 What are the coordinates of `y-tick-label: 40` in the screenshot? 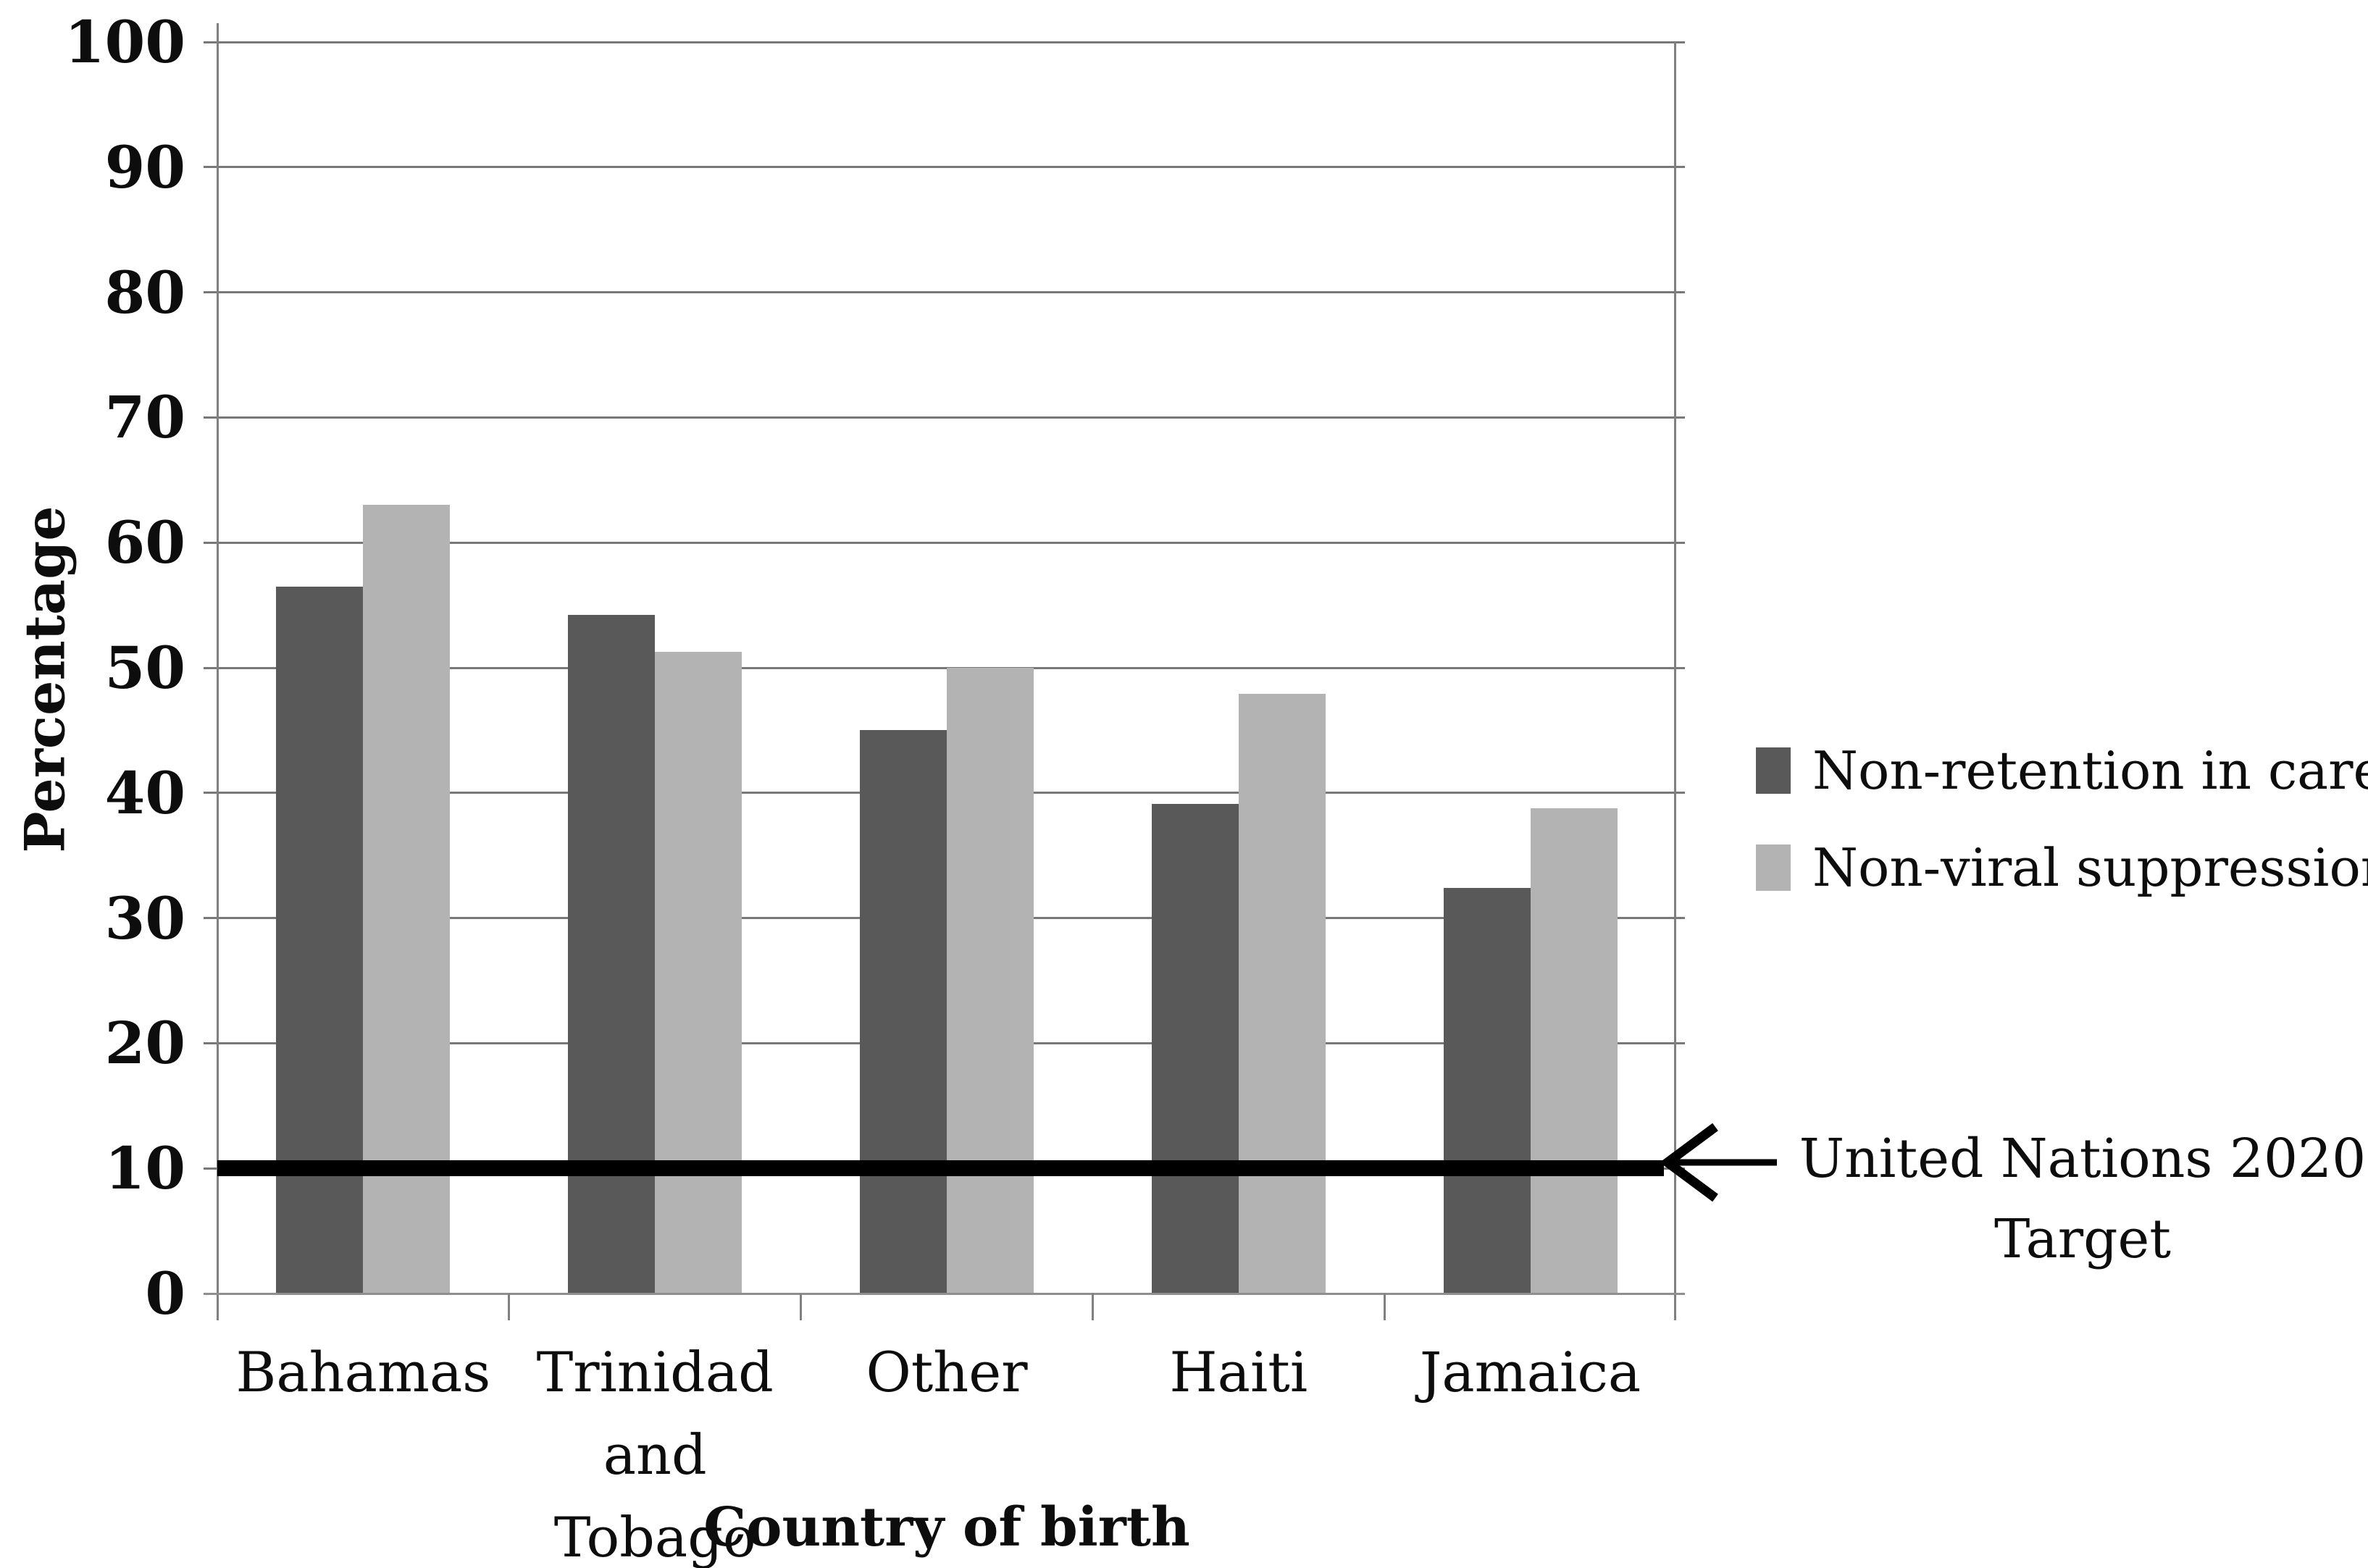 It's located at (144, 793).